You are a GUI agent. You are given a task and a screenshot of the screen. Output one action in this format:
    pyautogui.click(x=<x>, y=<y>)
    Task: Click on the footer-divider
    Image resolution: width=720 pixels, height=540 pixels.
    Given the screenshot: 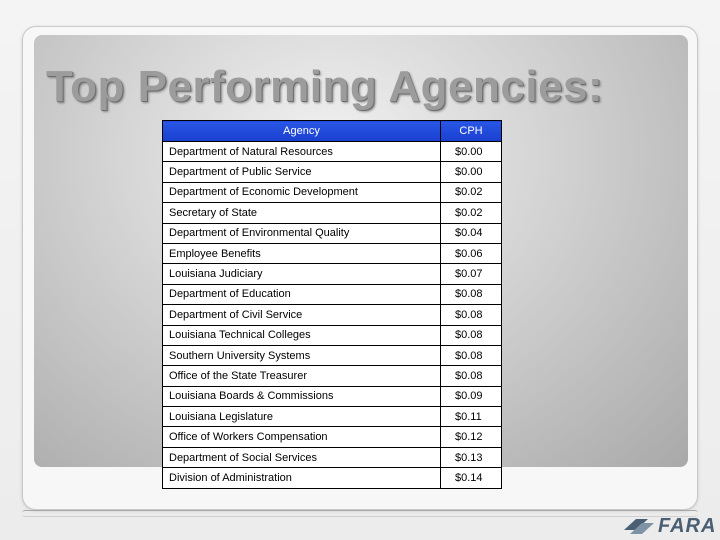 What is the action you would take?
    pyautogui.click(x=360, y=513)
    